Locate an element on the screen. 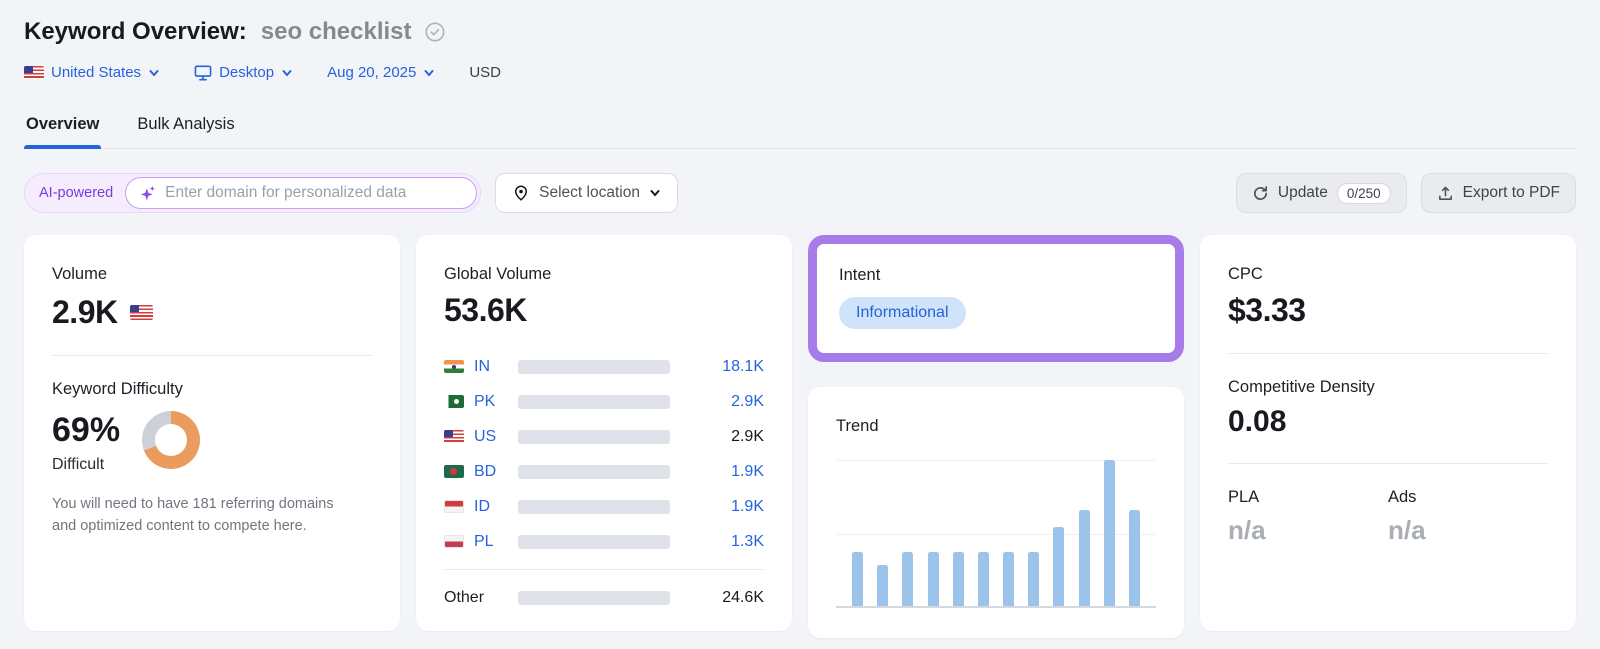 The image size is (1600, 649). tab-bulk-analysis: Bulk Analysis is located at coordinates (186, 124).